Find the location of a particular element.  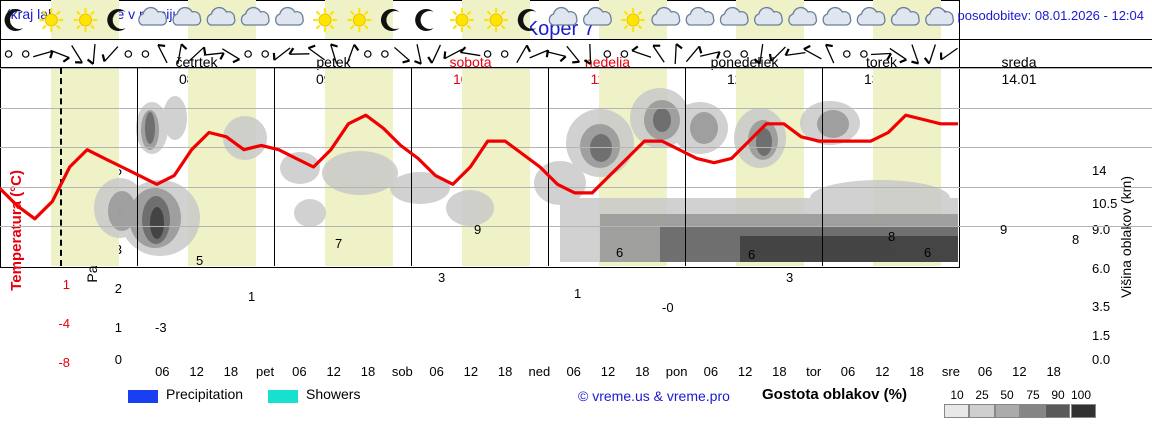

temp-label-12: 6 is located at coordinates (928, 252).